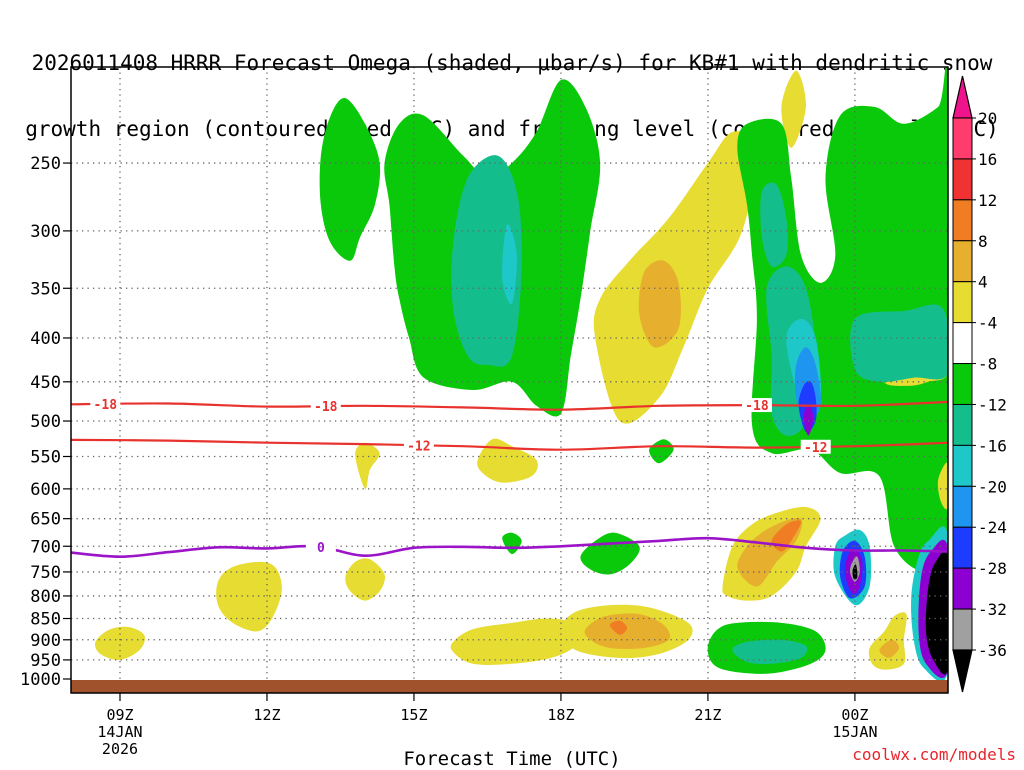 The image size is (1024, 770). What do you see at coordinates (992, 609) in the screenshot?
I see `colorbar-label-12: -32` at bounding box center [992, 609].